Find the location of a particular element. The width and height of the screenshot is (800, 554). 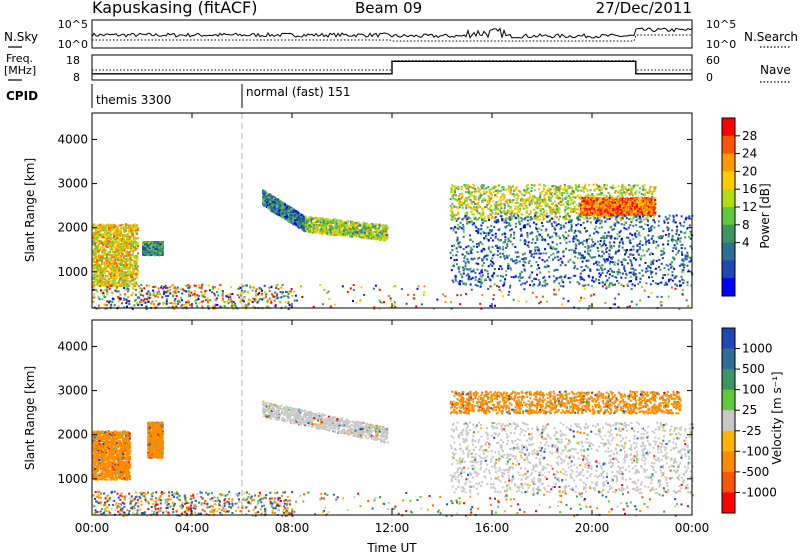

nave-trace is located at coordinates (392, 65).